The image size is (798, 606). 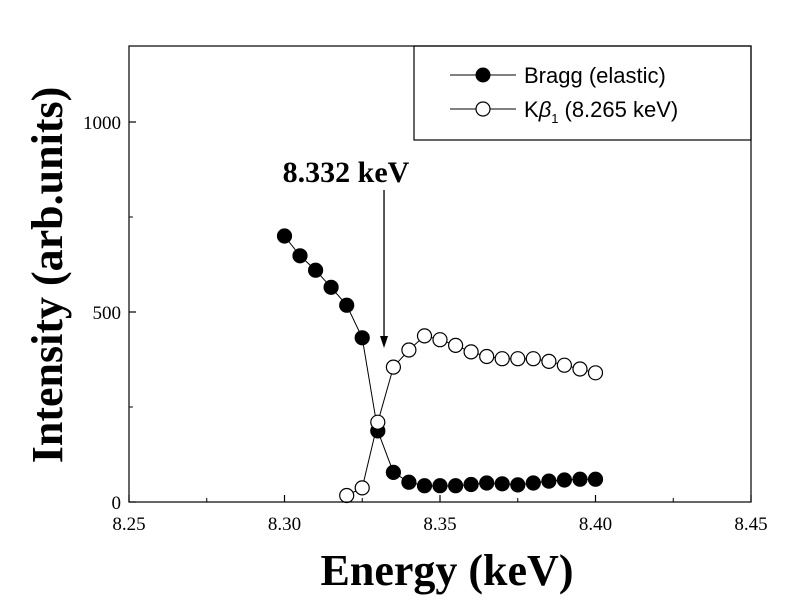 What do you see at coordinates (284, 524) in the screenshot?
I see `x-tick-label: 8.30` at bounding box center [284, 524].